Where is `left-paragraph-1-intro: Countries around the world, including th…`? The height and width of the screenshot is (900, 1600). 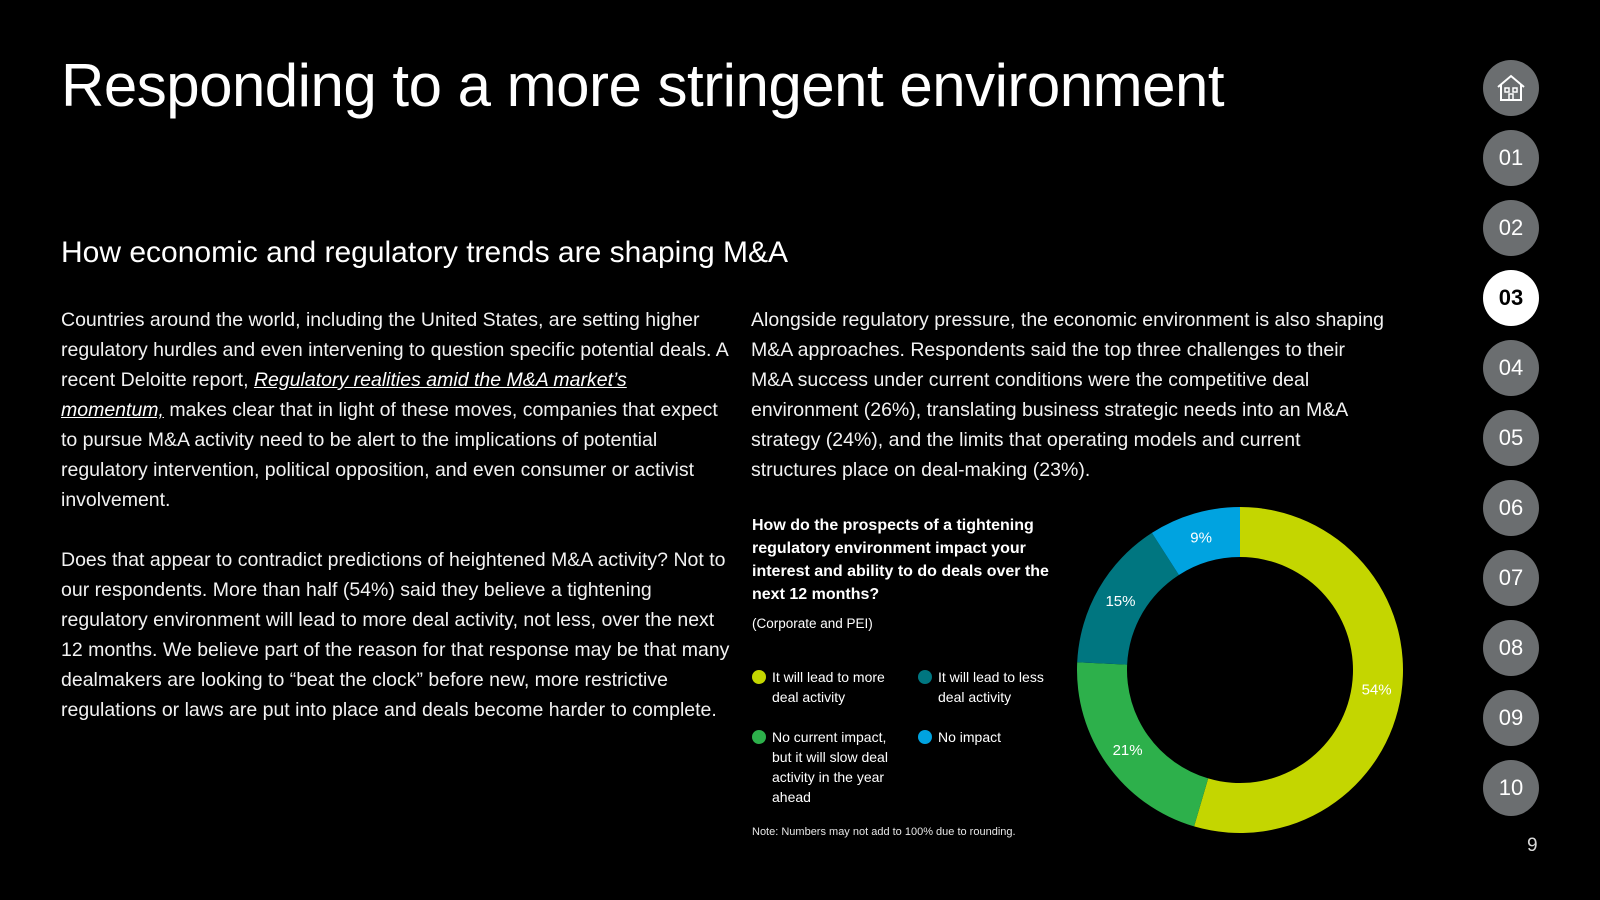 left-paragraph-1-intro: Countries around the world, including th… is located at coordinates (394, 350).